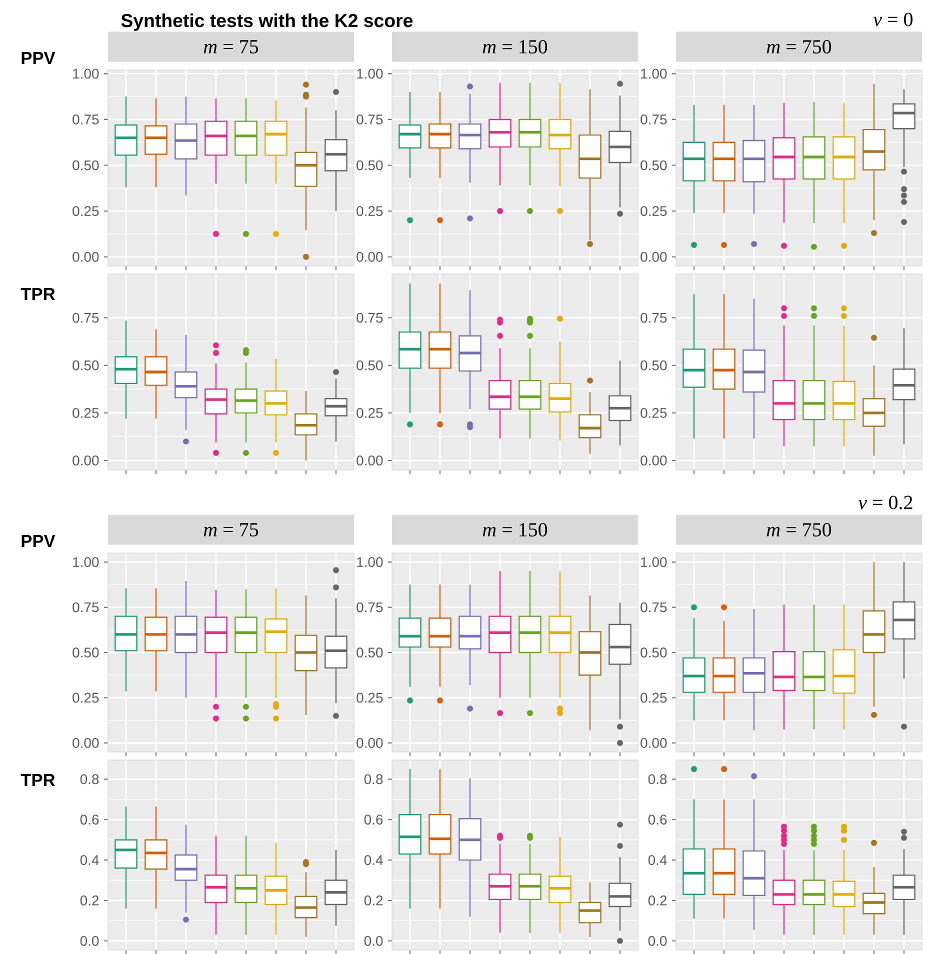  Describe the element at coordinates (885, 503) in the screenshot. I see `text: ν = 0.2` at that location.